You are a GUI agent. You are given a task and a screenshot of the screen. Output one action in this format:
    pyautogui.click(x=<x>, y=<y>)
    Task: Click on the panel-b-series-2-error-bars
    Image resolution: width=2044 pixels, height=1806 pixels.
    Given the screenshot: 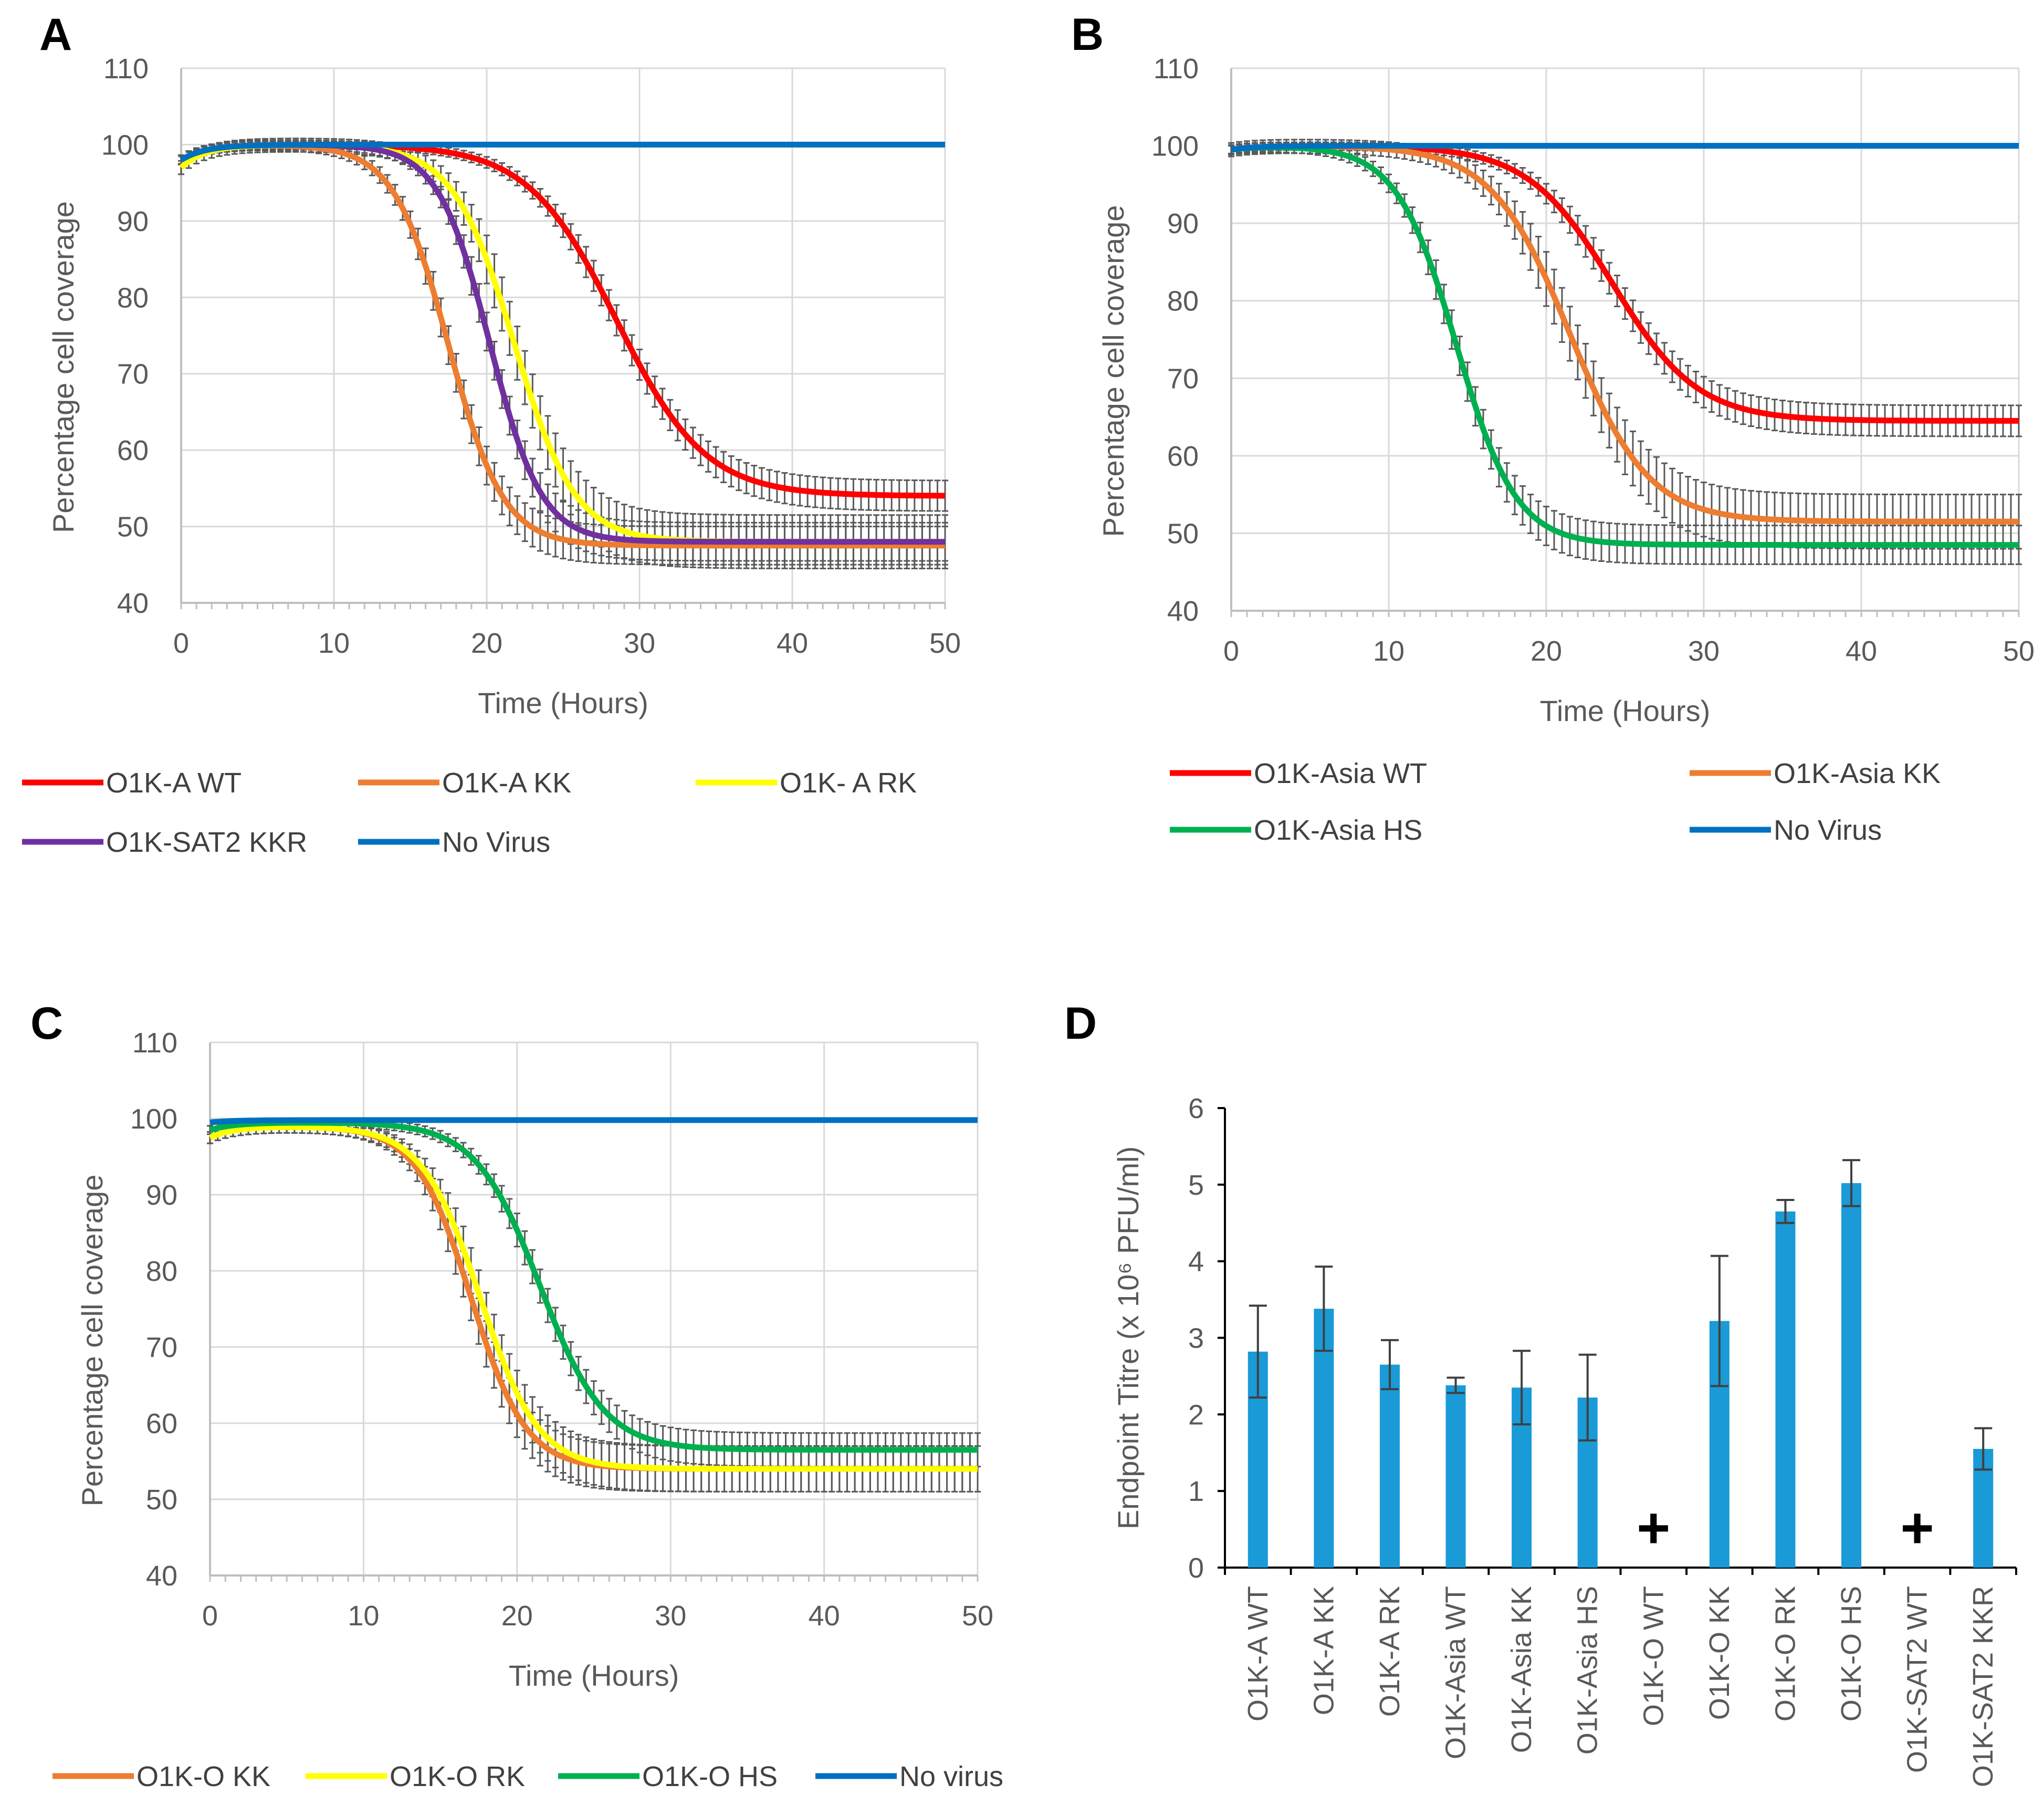 What is the action you would take?
    pyautogui.click(x=1625, y=353)
    